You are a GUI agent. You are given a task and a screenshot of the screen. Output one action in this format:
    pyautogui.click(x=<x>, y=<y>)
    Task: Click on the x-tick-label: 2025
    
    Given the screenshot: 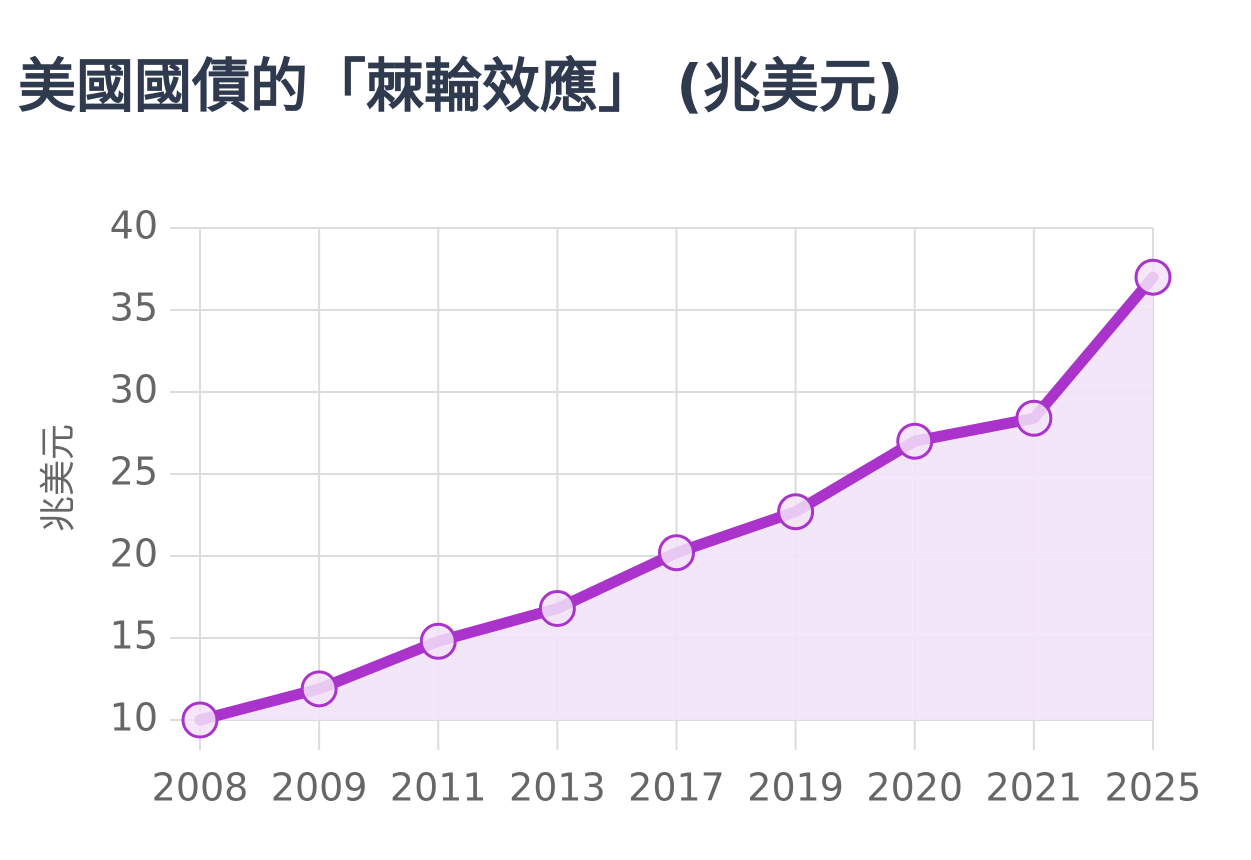 What is the action you would take?
    pyautogui.click(x=1153, y=788)
    